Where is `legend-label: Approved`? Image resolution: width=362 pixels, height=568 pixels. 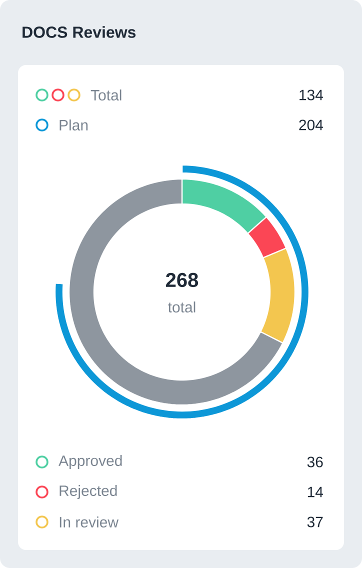 legend-label: Approved is located at coordinates (90, 462).